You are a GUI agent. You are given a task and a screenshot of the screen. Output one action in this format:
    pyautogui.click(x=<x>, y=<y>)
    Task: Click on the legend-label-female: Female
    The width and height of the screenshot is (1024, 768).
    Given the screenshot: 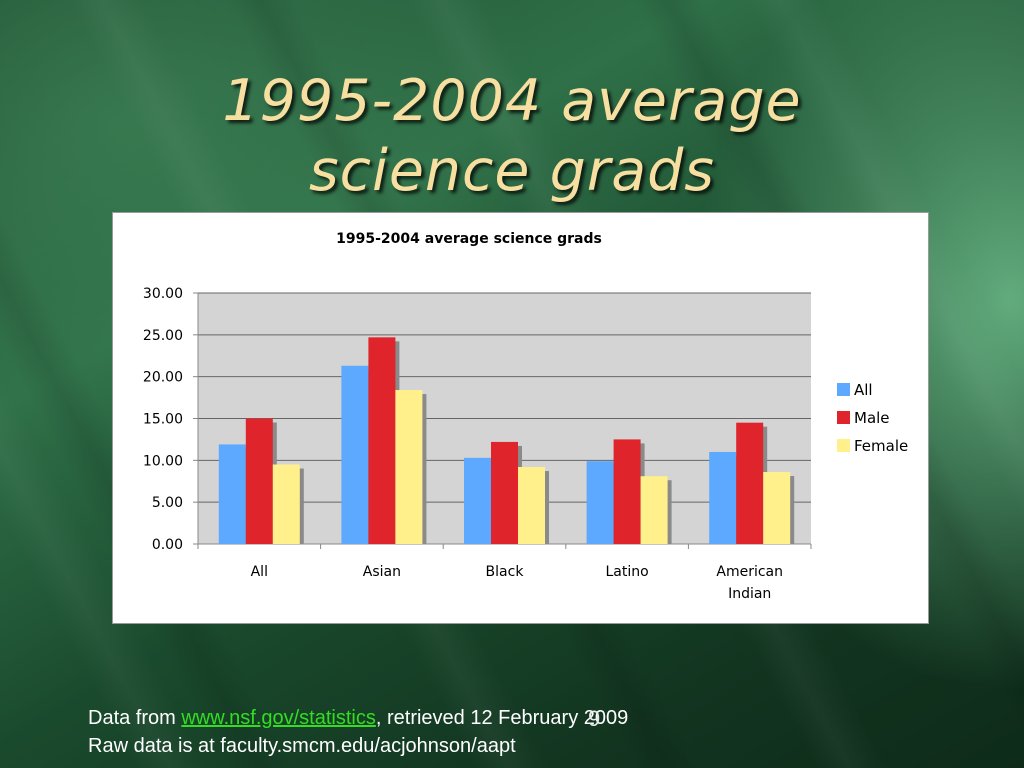 What is the action you would take?
    pyautogui.click(x=881, y=446)
    